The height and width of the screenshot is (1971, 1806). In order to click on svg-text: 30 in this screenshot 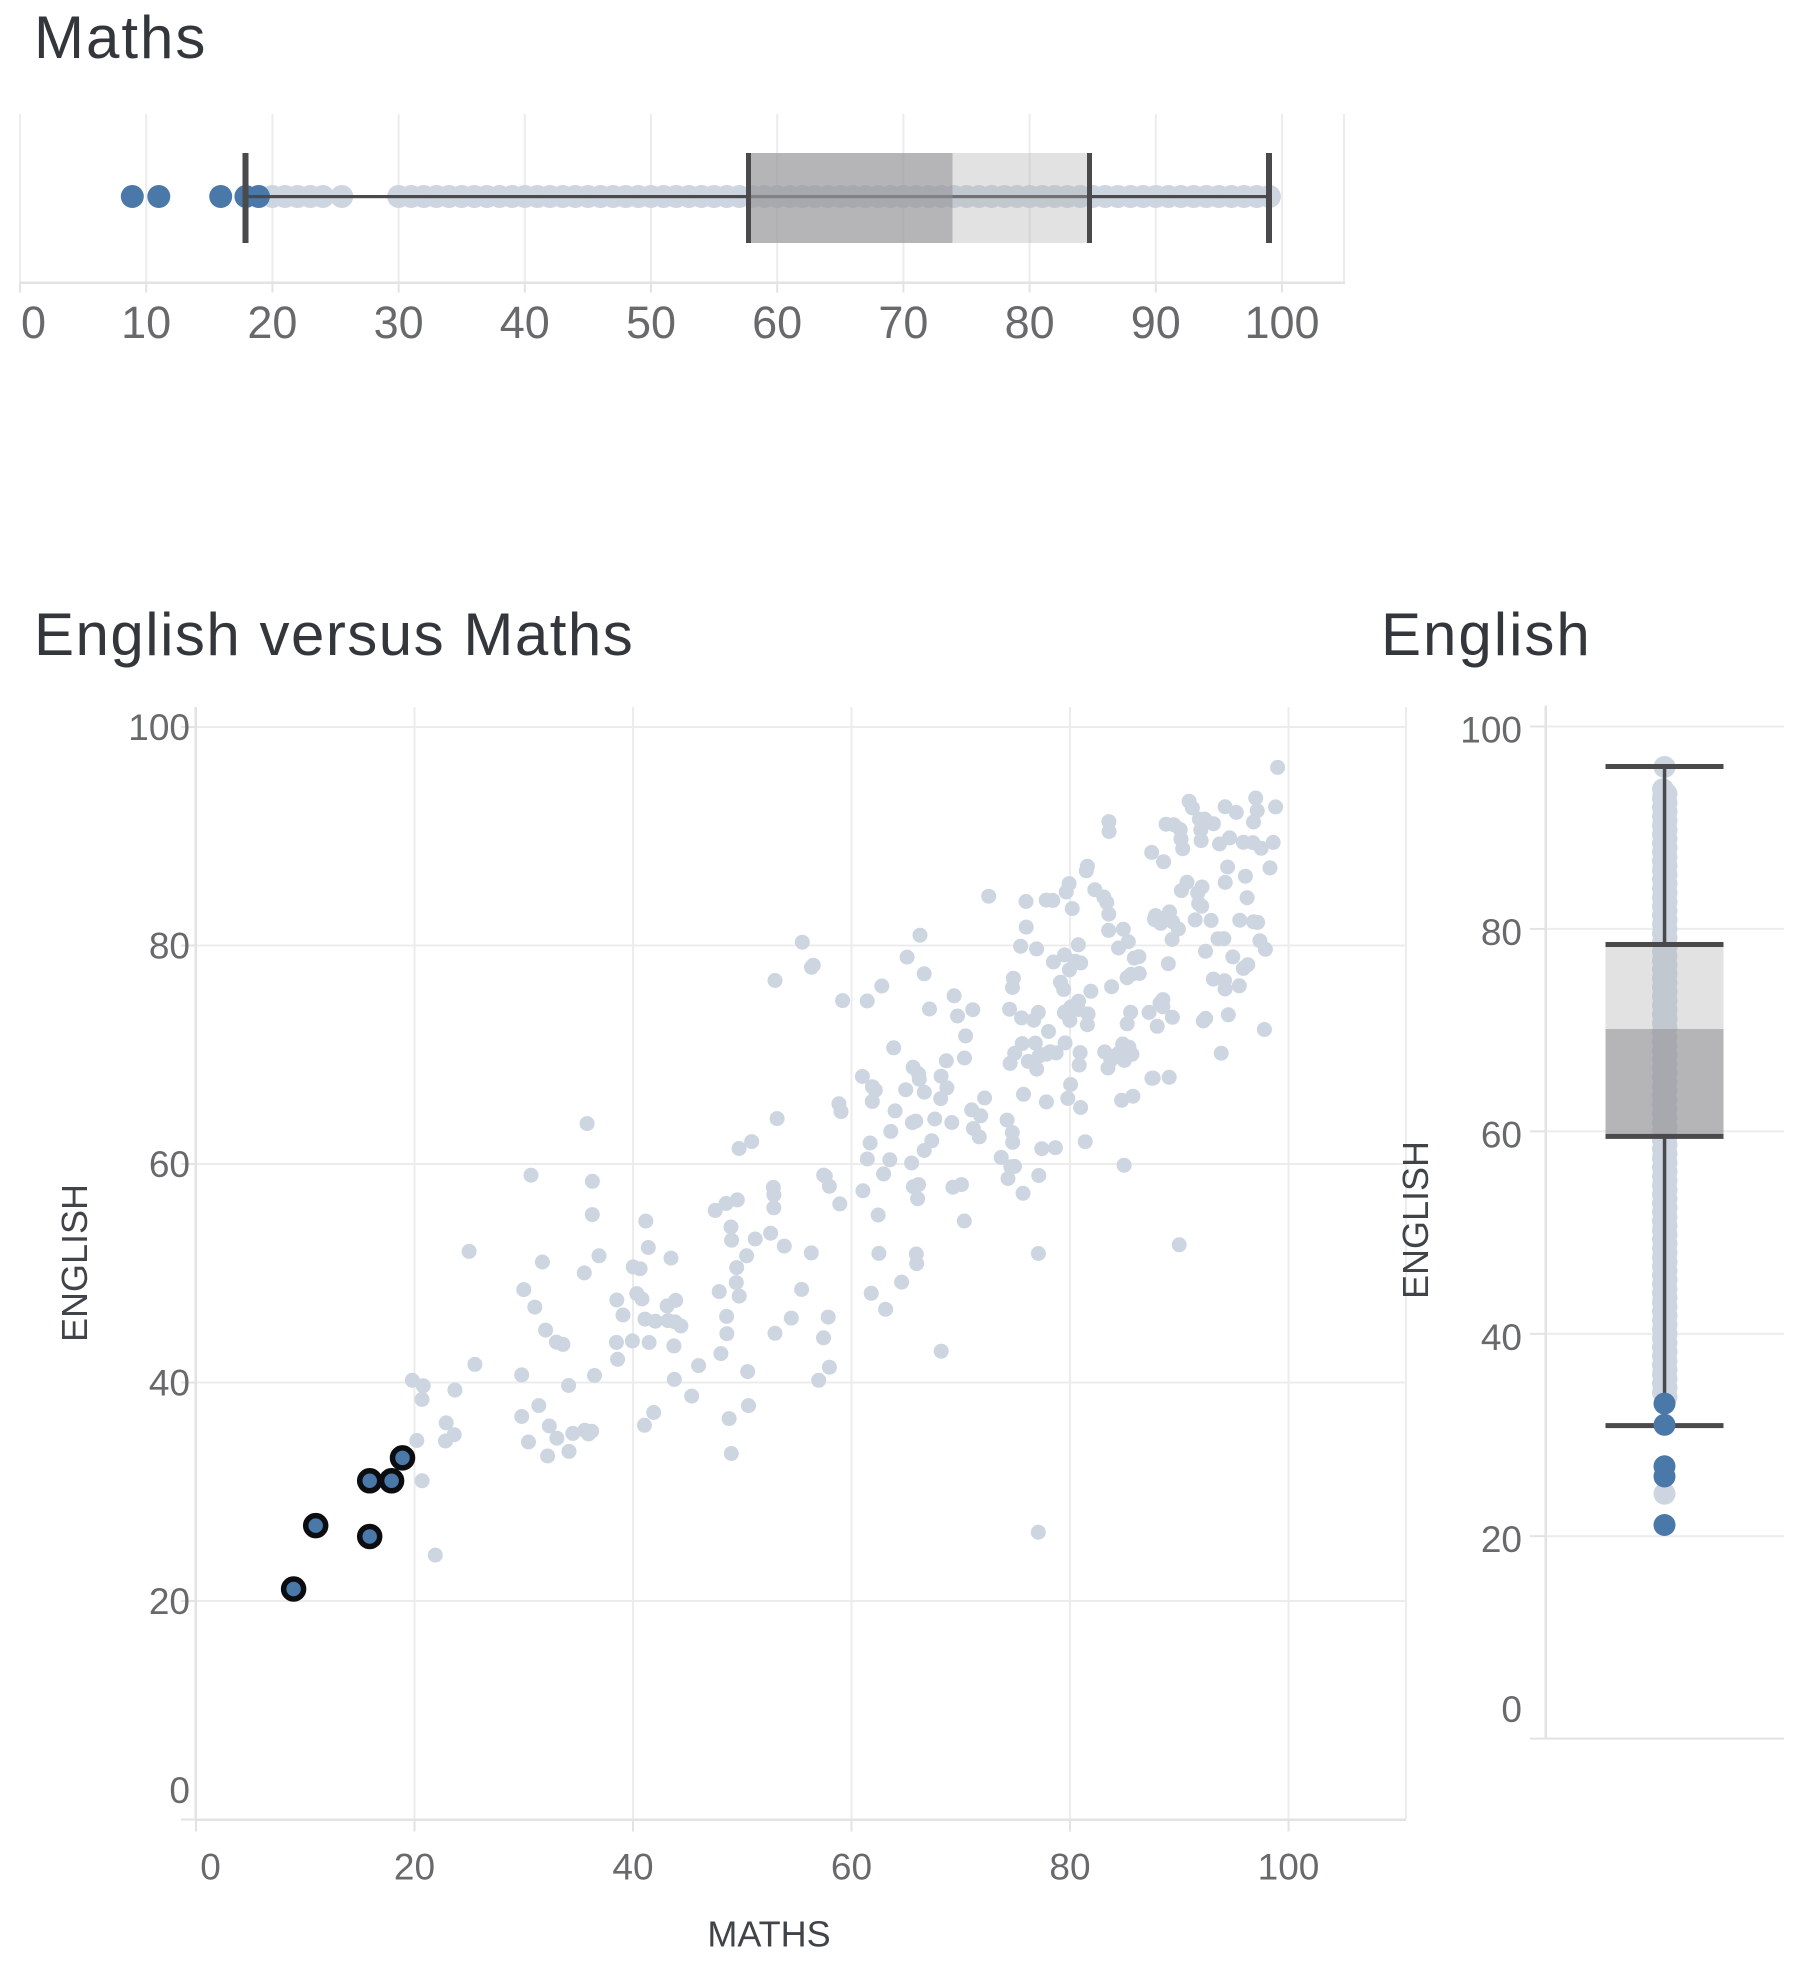, I will do `click(399, 322)`.